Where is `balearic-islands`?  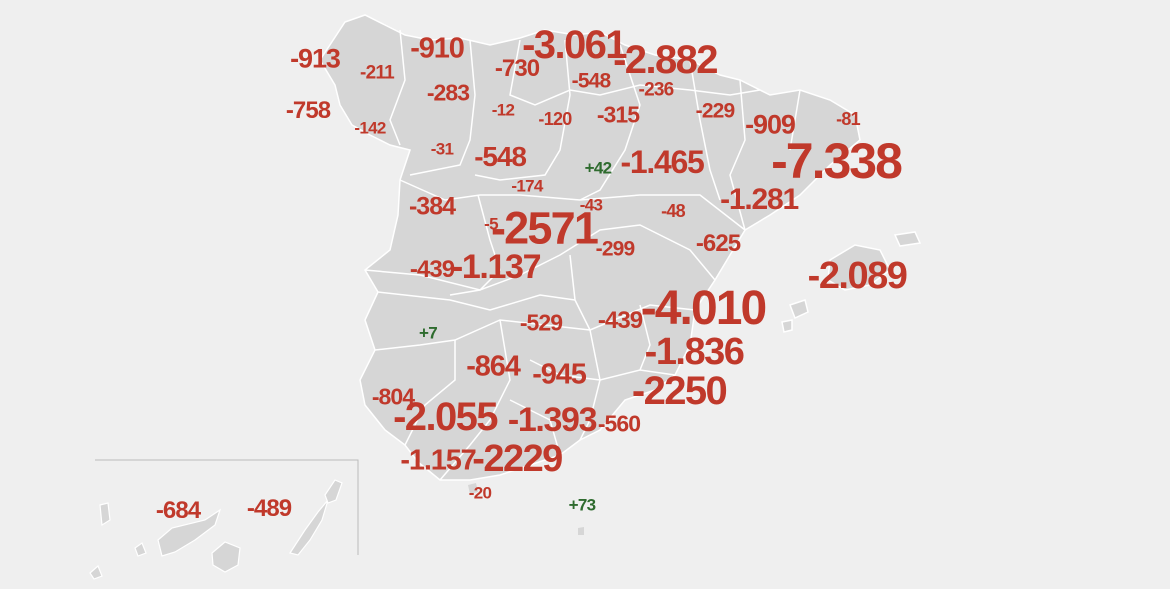 balearic-islands is located at coordinates (851, 282).